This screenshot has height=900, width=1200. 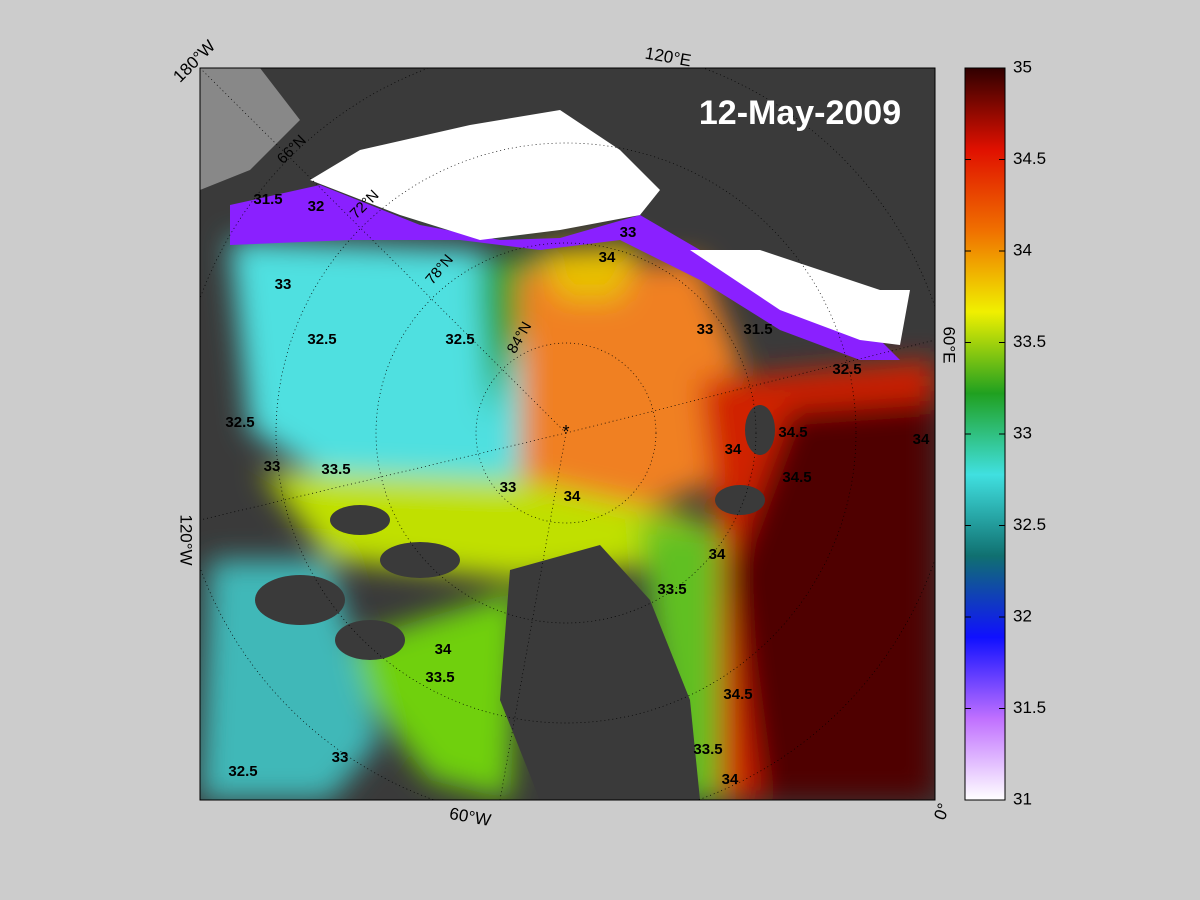 What do you see at coordinates (186, 539) in the screenshot?
I see `longitude-label: 120°W` at bounding box center [186, 539].